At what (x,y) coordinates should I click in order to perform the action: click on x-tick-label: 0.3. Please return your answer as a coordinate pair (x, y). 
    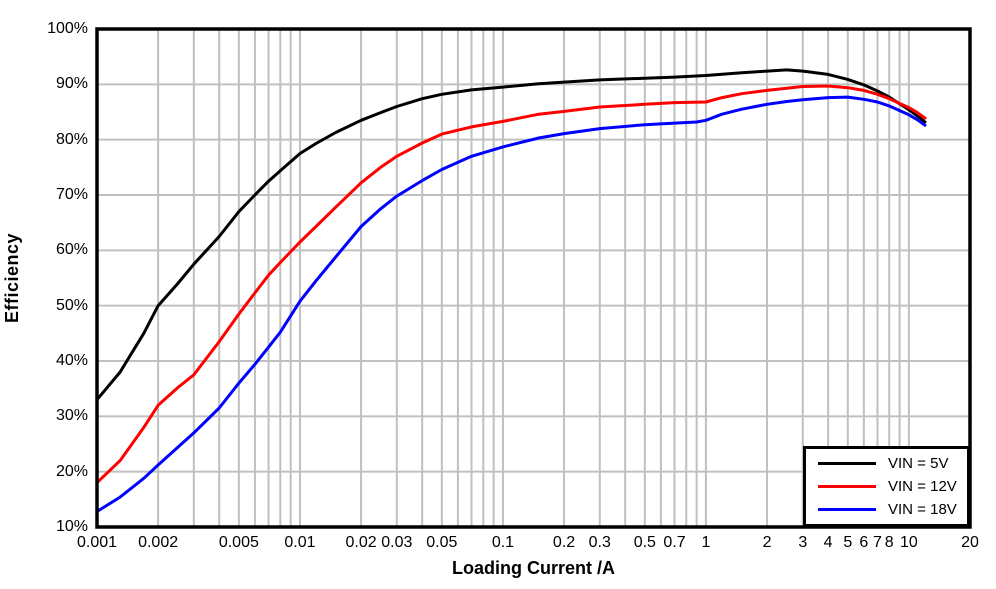
    Looking at the image, I should click on (599, 542).